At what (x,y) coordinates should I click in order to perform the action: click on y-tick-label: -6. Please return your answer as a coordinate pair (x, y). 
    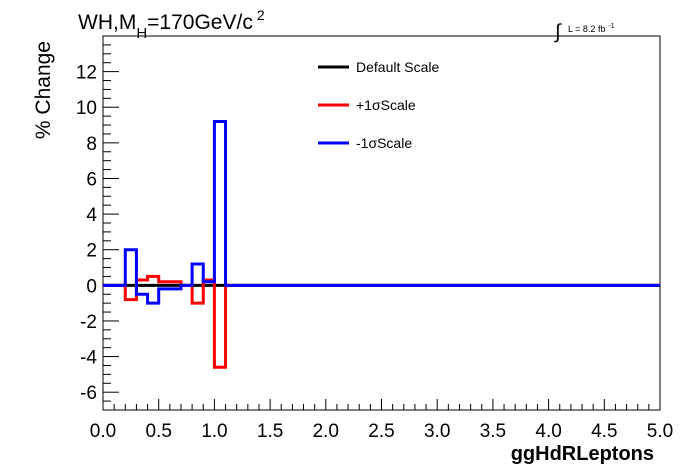
    Looking at the image, I should click on (88, 393).